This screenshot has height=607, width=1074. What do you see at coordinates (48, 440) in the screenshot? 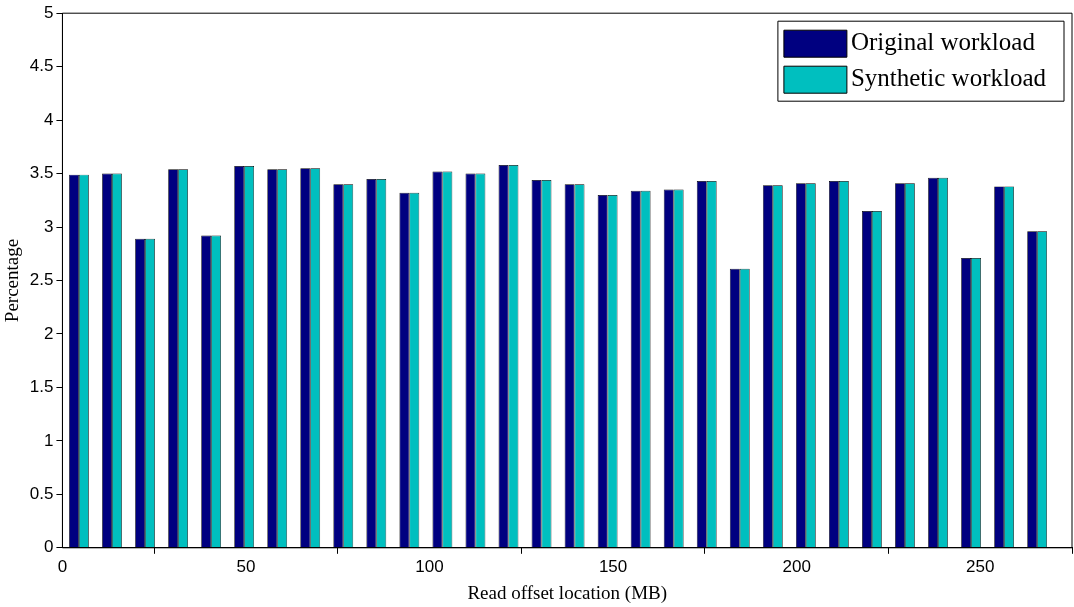
I see `y-tick-label: 1` at bounding box center [48, 440].